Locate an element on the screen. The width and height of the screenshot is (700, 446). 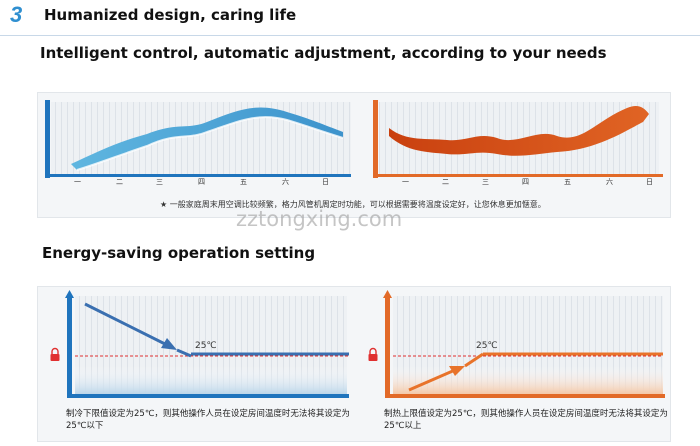
cool-schedule-chart is located at coordinates (198, 139).